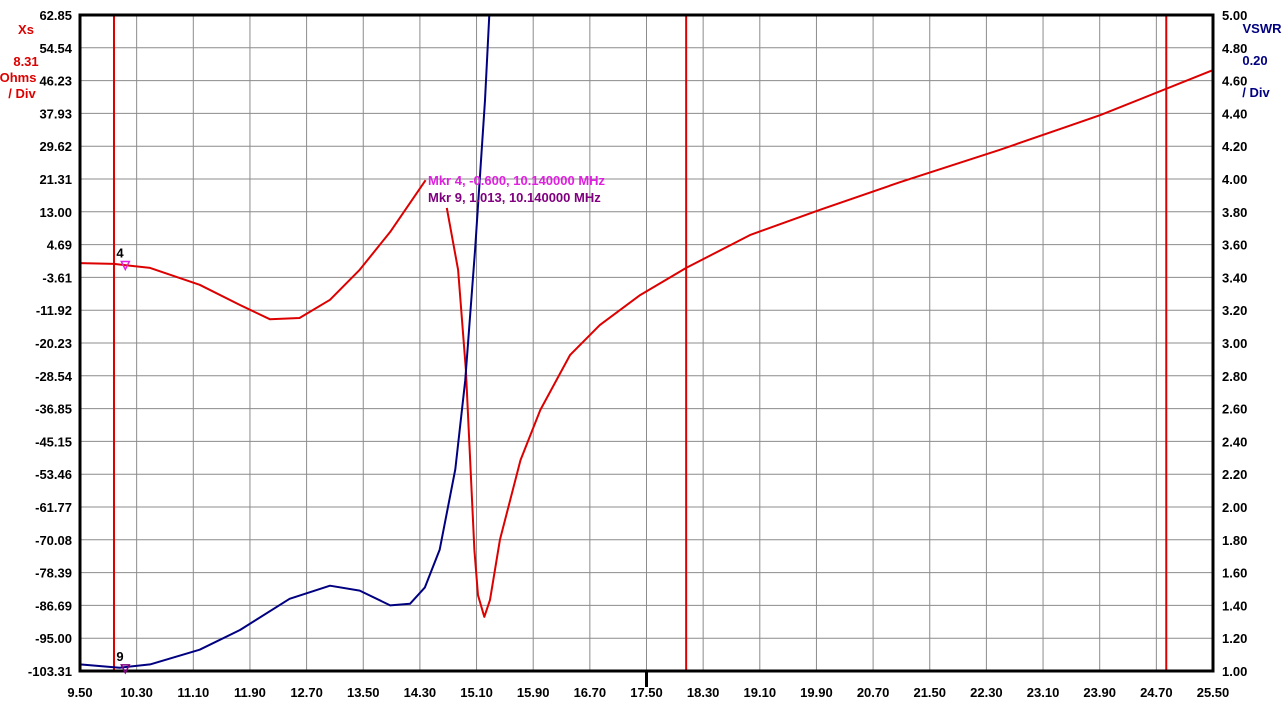 This screenshot has height=704, width=1284. I want to click on right-y-tick-label: 2.20, so click(1234, 474).